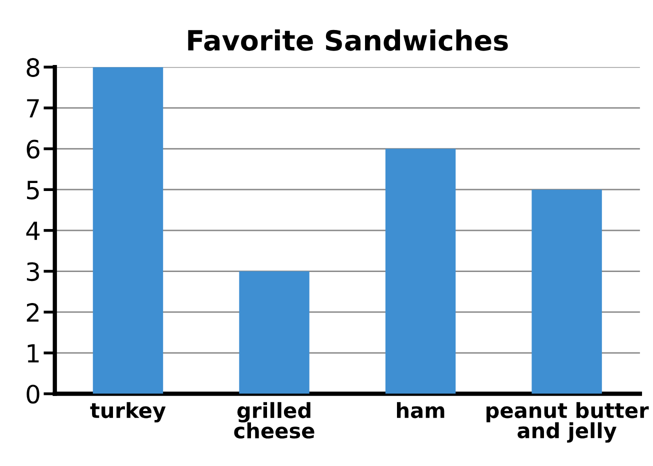  Describe the element at coordinates (128, 412) in the screenshot. I see `x-tick-label: turkey` at that location.